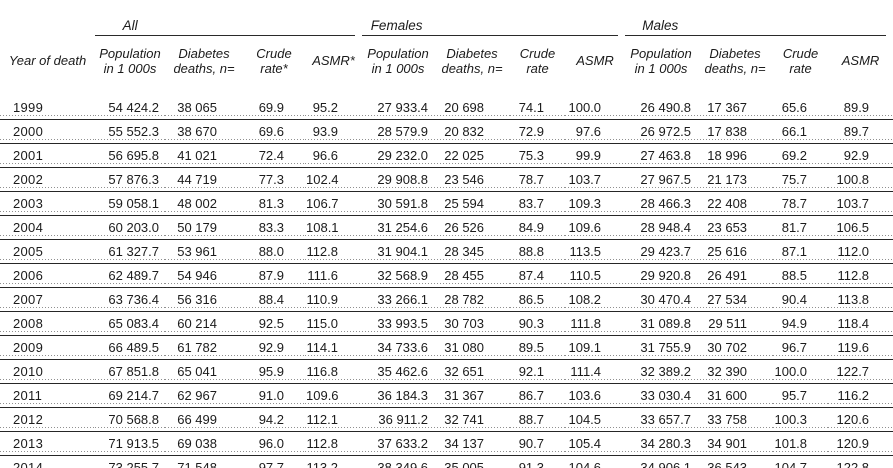 The image size is (893, 468). I want to click on year-cell: 2006, so click(47, 275).